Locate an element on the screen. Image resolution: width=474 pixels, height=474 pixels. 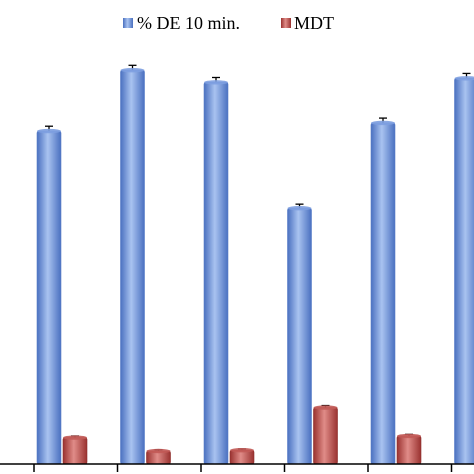
legend: % DE 10 min. MDT is located at coordinates (228, 23).